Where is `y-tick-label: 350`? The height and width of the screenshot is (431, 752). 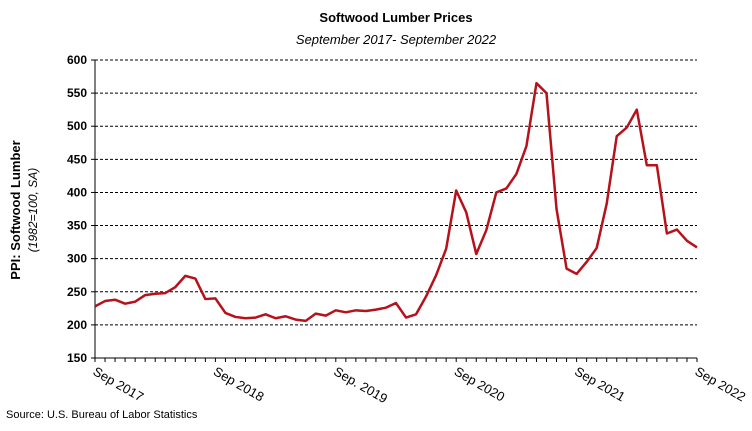
y-tick-label: 350 is located at coordinates (77, 226).